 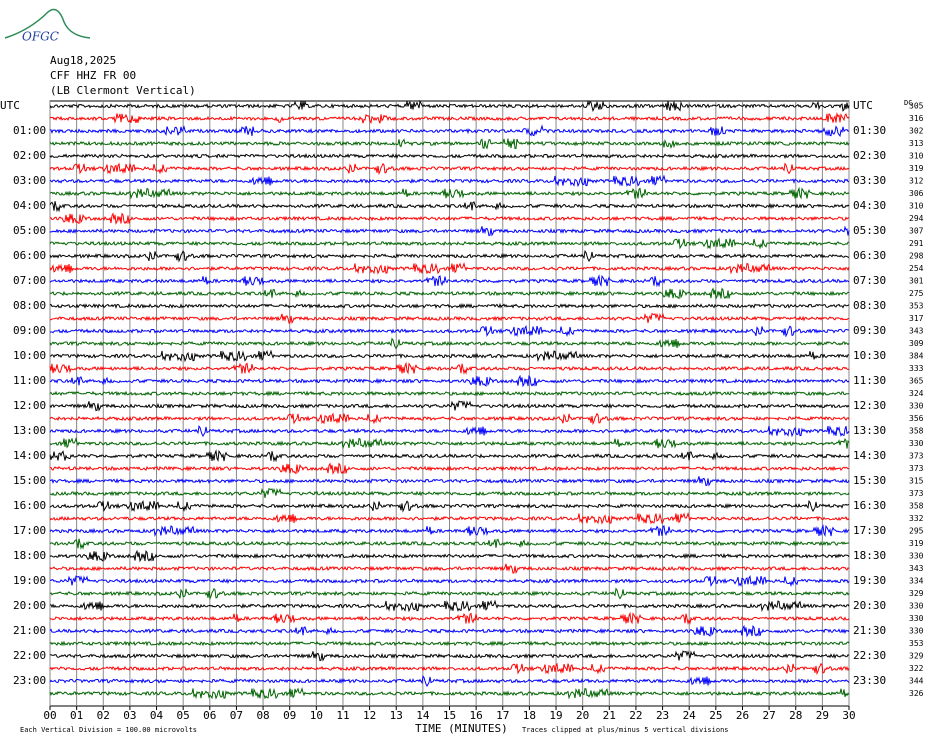 I want to click on left-time-label: 14:00, so click(x=29, y=455).